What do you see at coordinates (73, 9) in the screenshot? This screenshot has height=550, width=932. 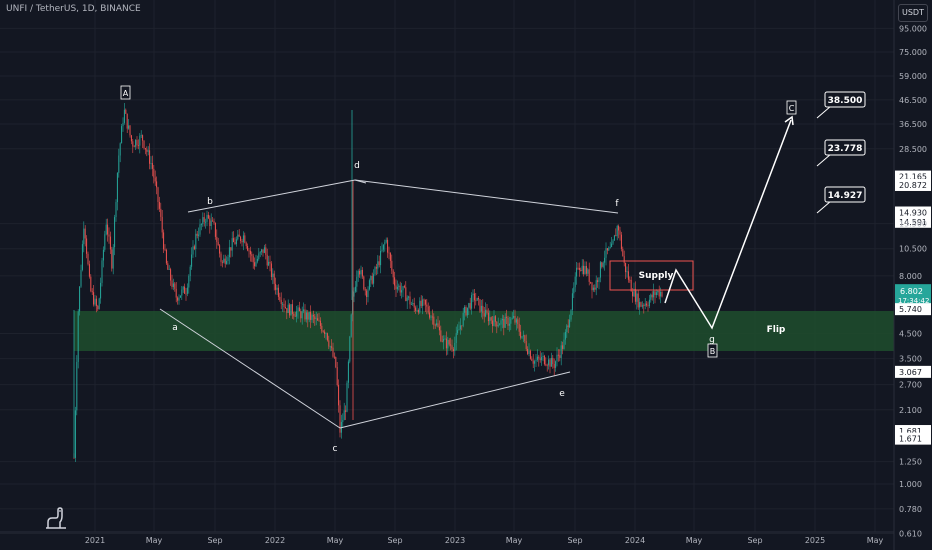 I see `chart-title: UNFI / TetherUS, 1D, BINANCE` at bounding box center [73, 9].